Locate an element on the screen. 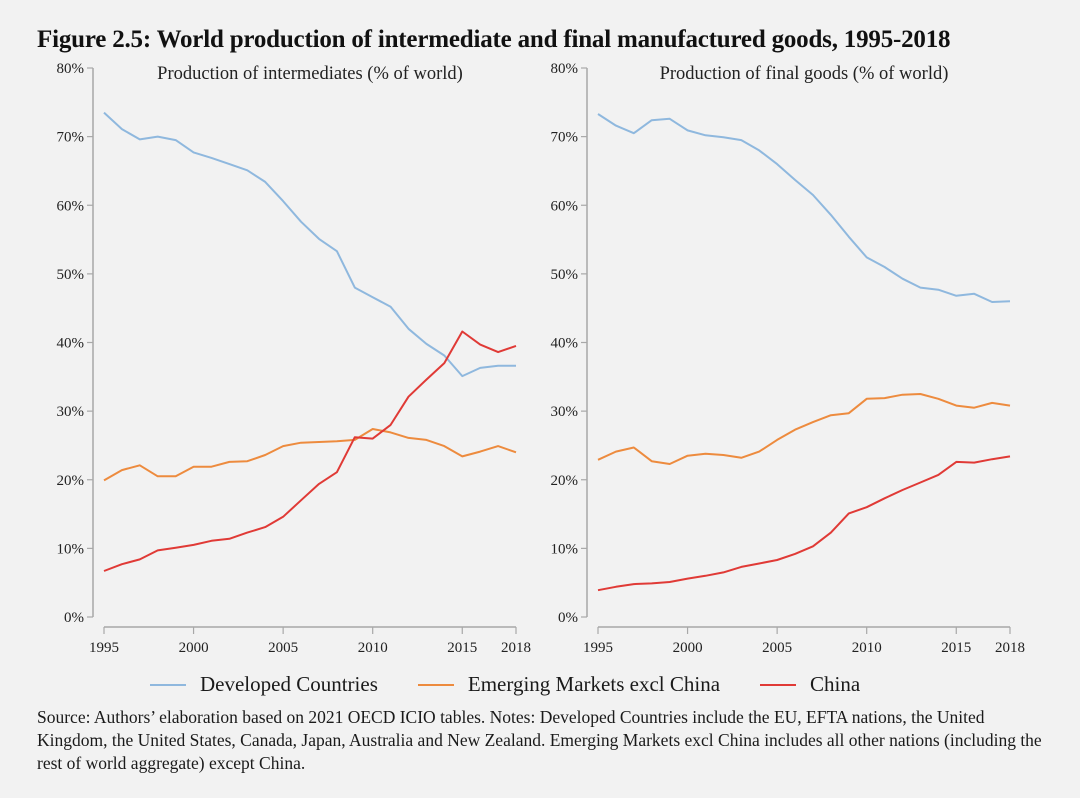 The image size is (1080, 798). legend-label-emerging: Emerging Markets excl China is located at coordinates (594, 684).